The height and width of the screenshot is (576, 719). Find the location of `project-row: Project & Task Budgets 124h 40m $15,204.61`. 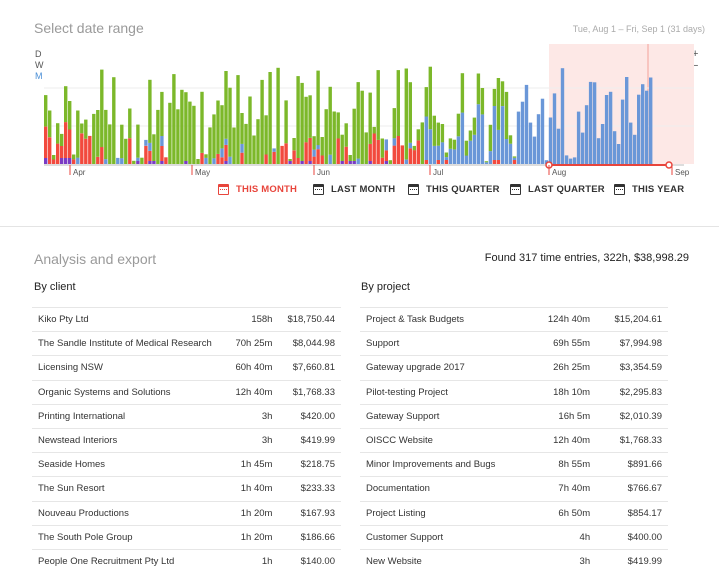

project-row: Project & Task Budgets 124h 40m $15,204.61 is located at coordinates (514, 319).